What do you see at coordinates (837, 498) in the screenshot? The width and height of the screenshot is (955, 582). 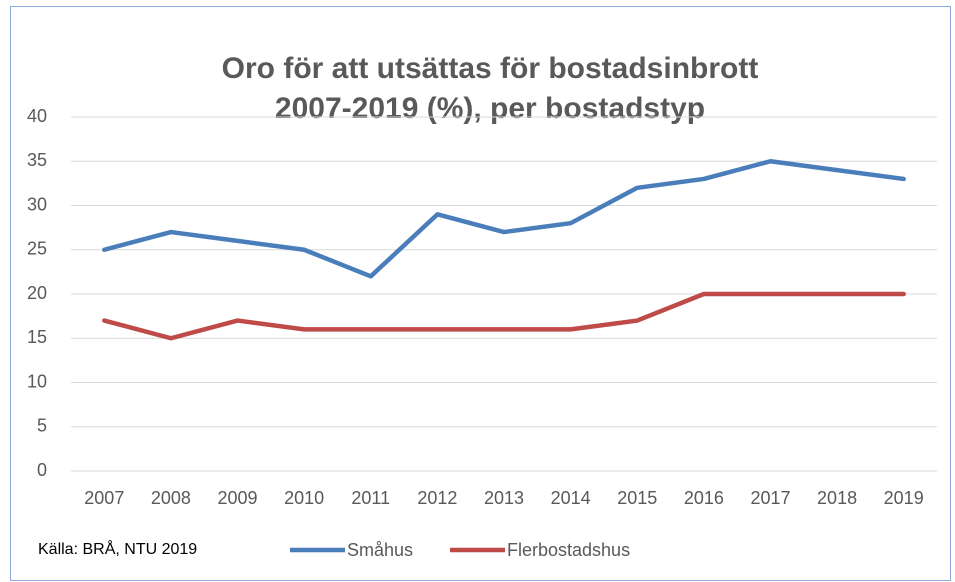 I see `x-tick-label: 2018` at bounding box center [837, 498].